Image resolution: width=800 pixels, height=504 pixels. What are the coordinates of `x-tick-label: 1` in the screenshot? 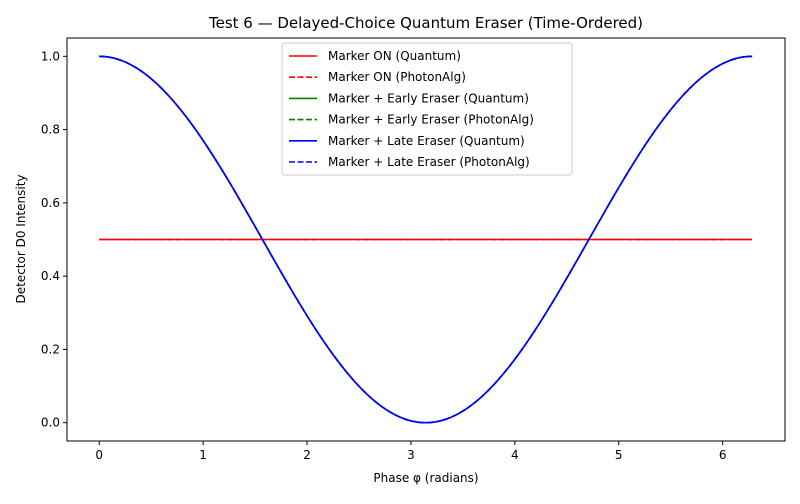 It's located at (203, 455).